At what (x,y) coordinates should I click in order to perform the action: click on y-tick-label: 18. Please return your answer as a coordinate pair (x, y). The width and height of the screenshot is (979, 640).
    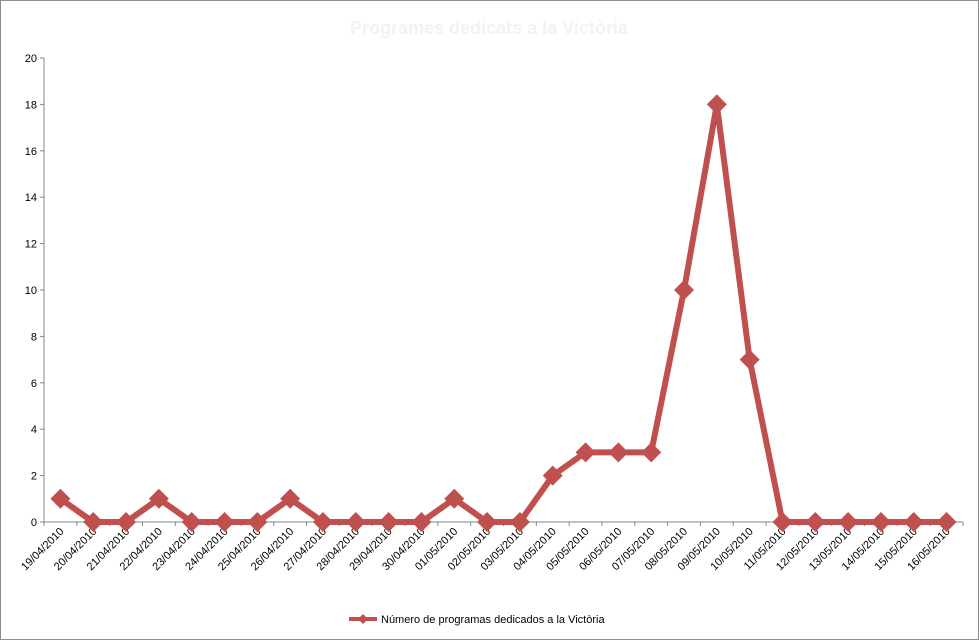
    Looking at the image, I should click on (31, 105).